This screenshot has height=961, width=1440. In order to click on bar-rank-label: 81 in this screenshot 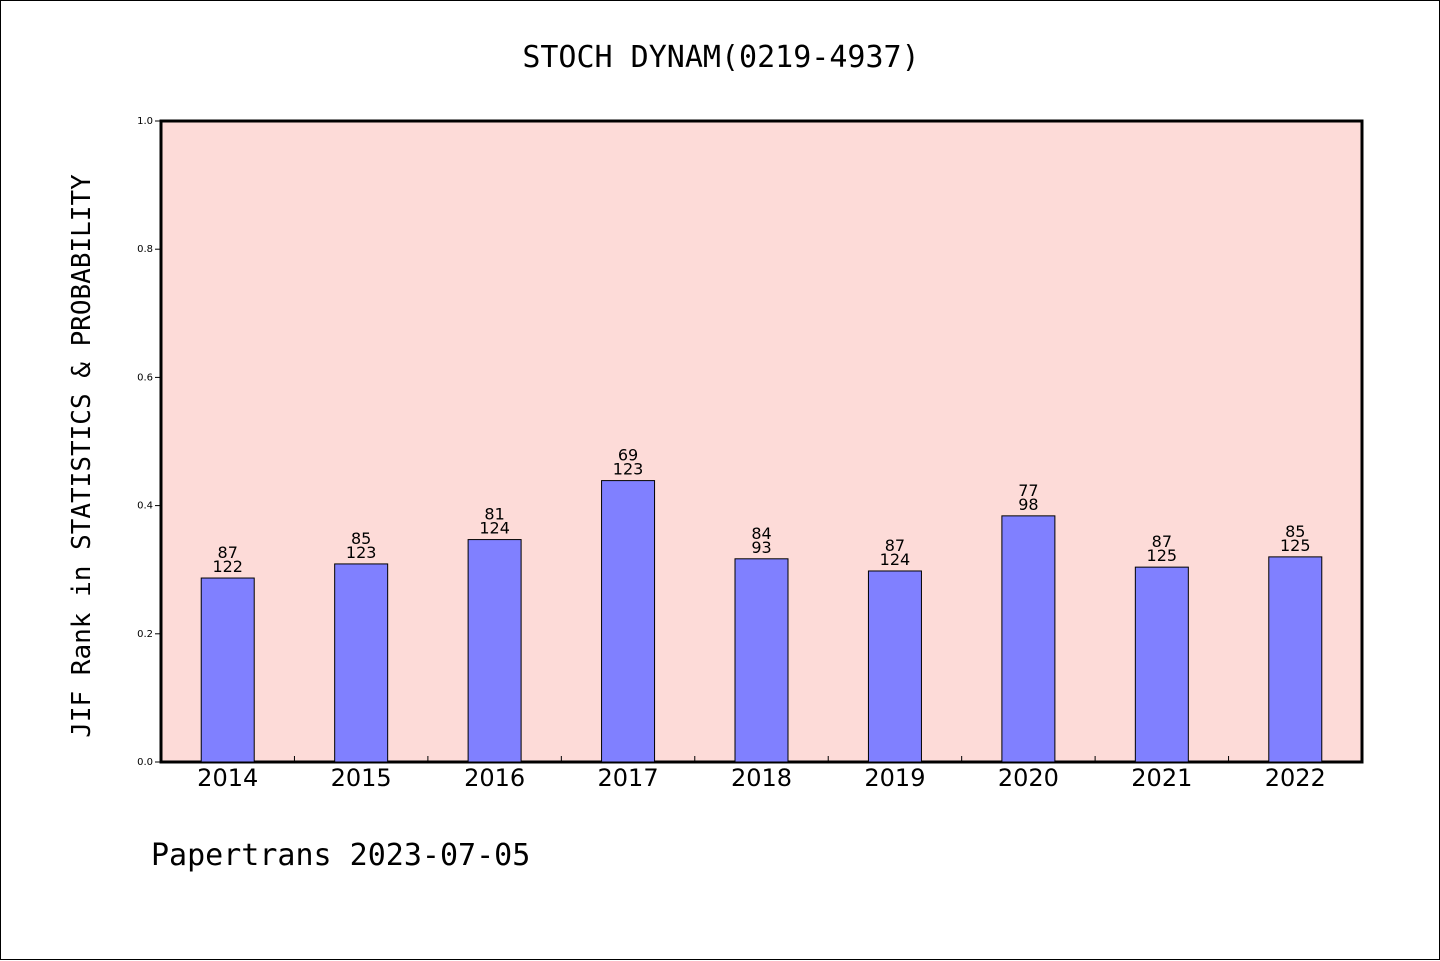, I will do `click(494, 514)`.